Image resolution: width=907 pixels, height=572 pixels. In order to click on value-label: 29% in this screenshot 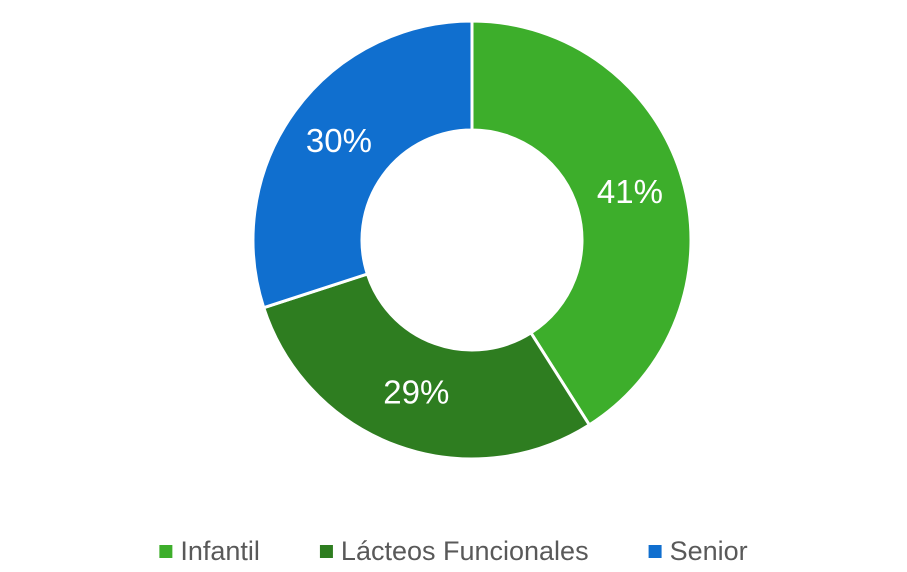, I will do `click(416, 391)`.